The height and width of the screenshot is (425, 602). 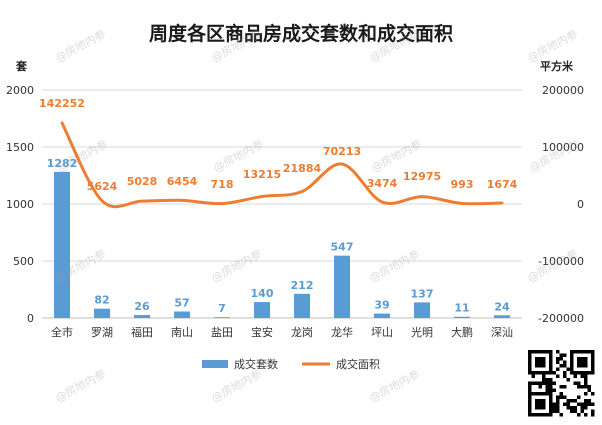 What do you see at coordinates (262, 332) in the screenshot?
I see `x-tick-label: 宝安` at bounding box center [262, 332].